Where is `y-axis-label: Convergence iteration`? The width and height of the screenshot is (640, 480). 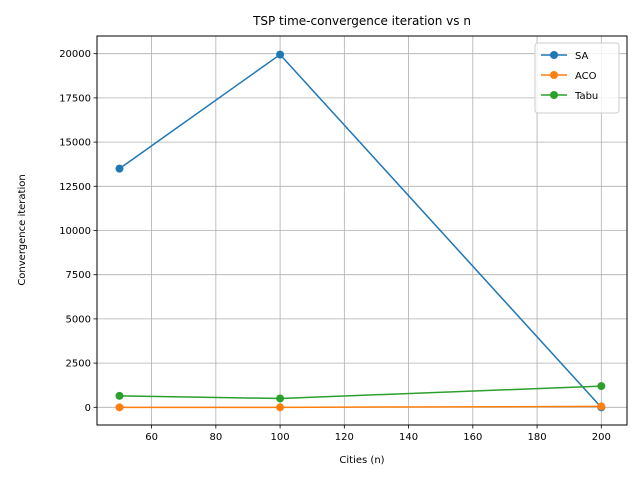
y-axis-label: Convergence iteration is located at coordinates (22, 229).